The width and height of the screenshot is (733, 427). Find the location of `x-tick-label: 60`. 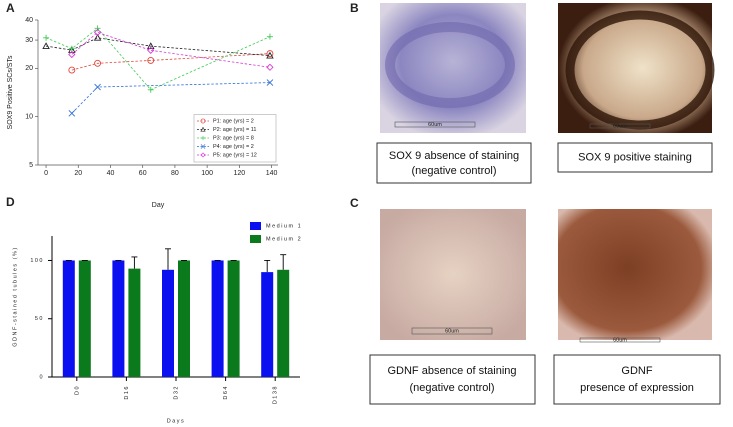

x-tick-label: 60 is located at coordinates (143, 173).